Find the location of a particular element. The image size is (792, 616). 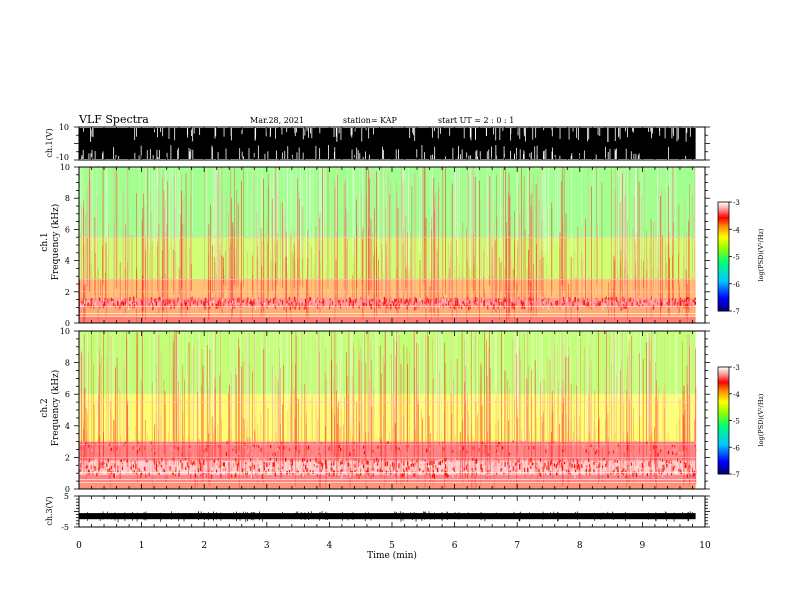

frequency-tick-label: 10 is located at coordinates (65, 331).